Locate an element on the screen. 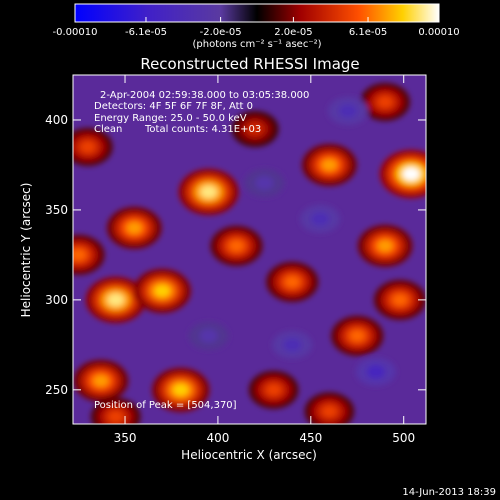 The width and height of the screenshot is (500, 500). annotation-peak: Position of Peak = [504,370] is located at coordinates (165, 405).